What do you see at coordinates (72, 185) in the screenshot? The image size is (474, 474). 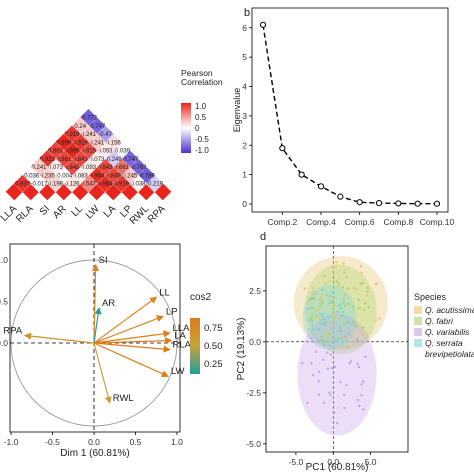 I see `heatmap-cell-label: 0.126` at bounding box center [72, 185].